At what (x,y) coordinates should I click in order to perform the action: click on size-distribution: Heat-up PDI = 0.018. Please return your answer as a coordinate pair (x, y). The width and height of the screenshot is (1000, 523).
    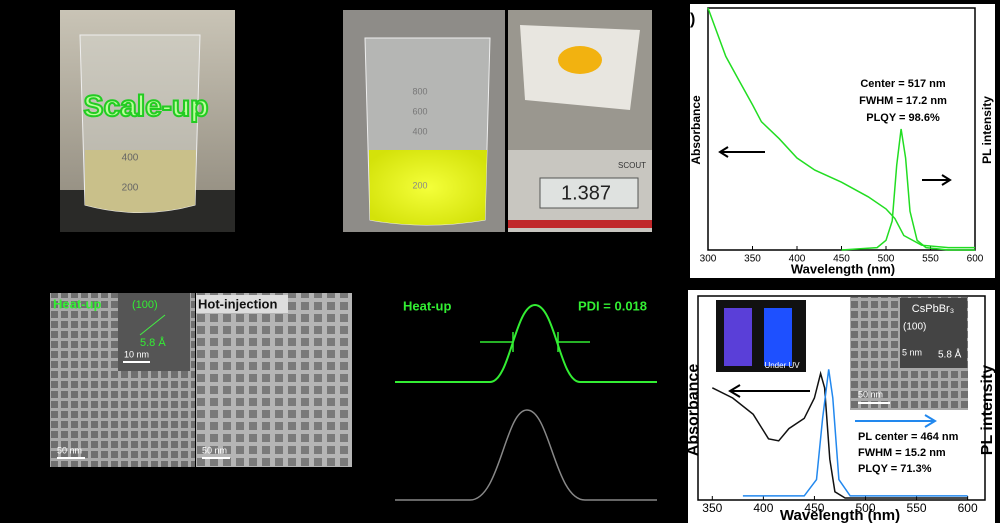
    Looking at the image, I should click on (526, 399).